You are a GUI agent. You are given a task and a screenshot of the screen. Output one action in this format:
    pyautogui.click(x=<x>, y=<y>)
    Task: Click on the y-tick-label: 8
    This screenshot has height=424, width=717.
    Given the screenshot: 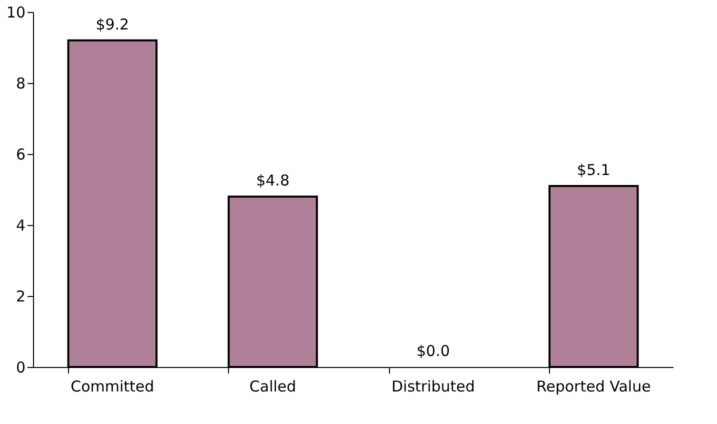 What is the action you would take?
    pyautogui.click(x=21, y=83)
    